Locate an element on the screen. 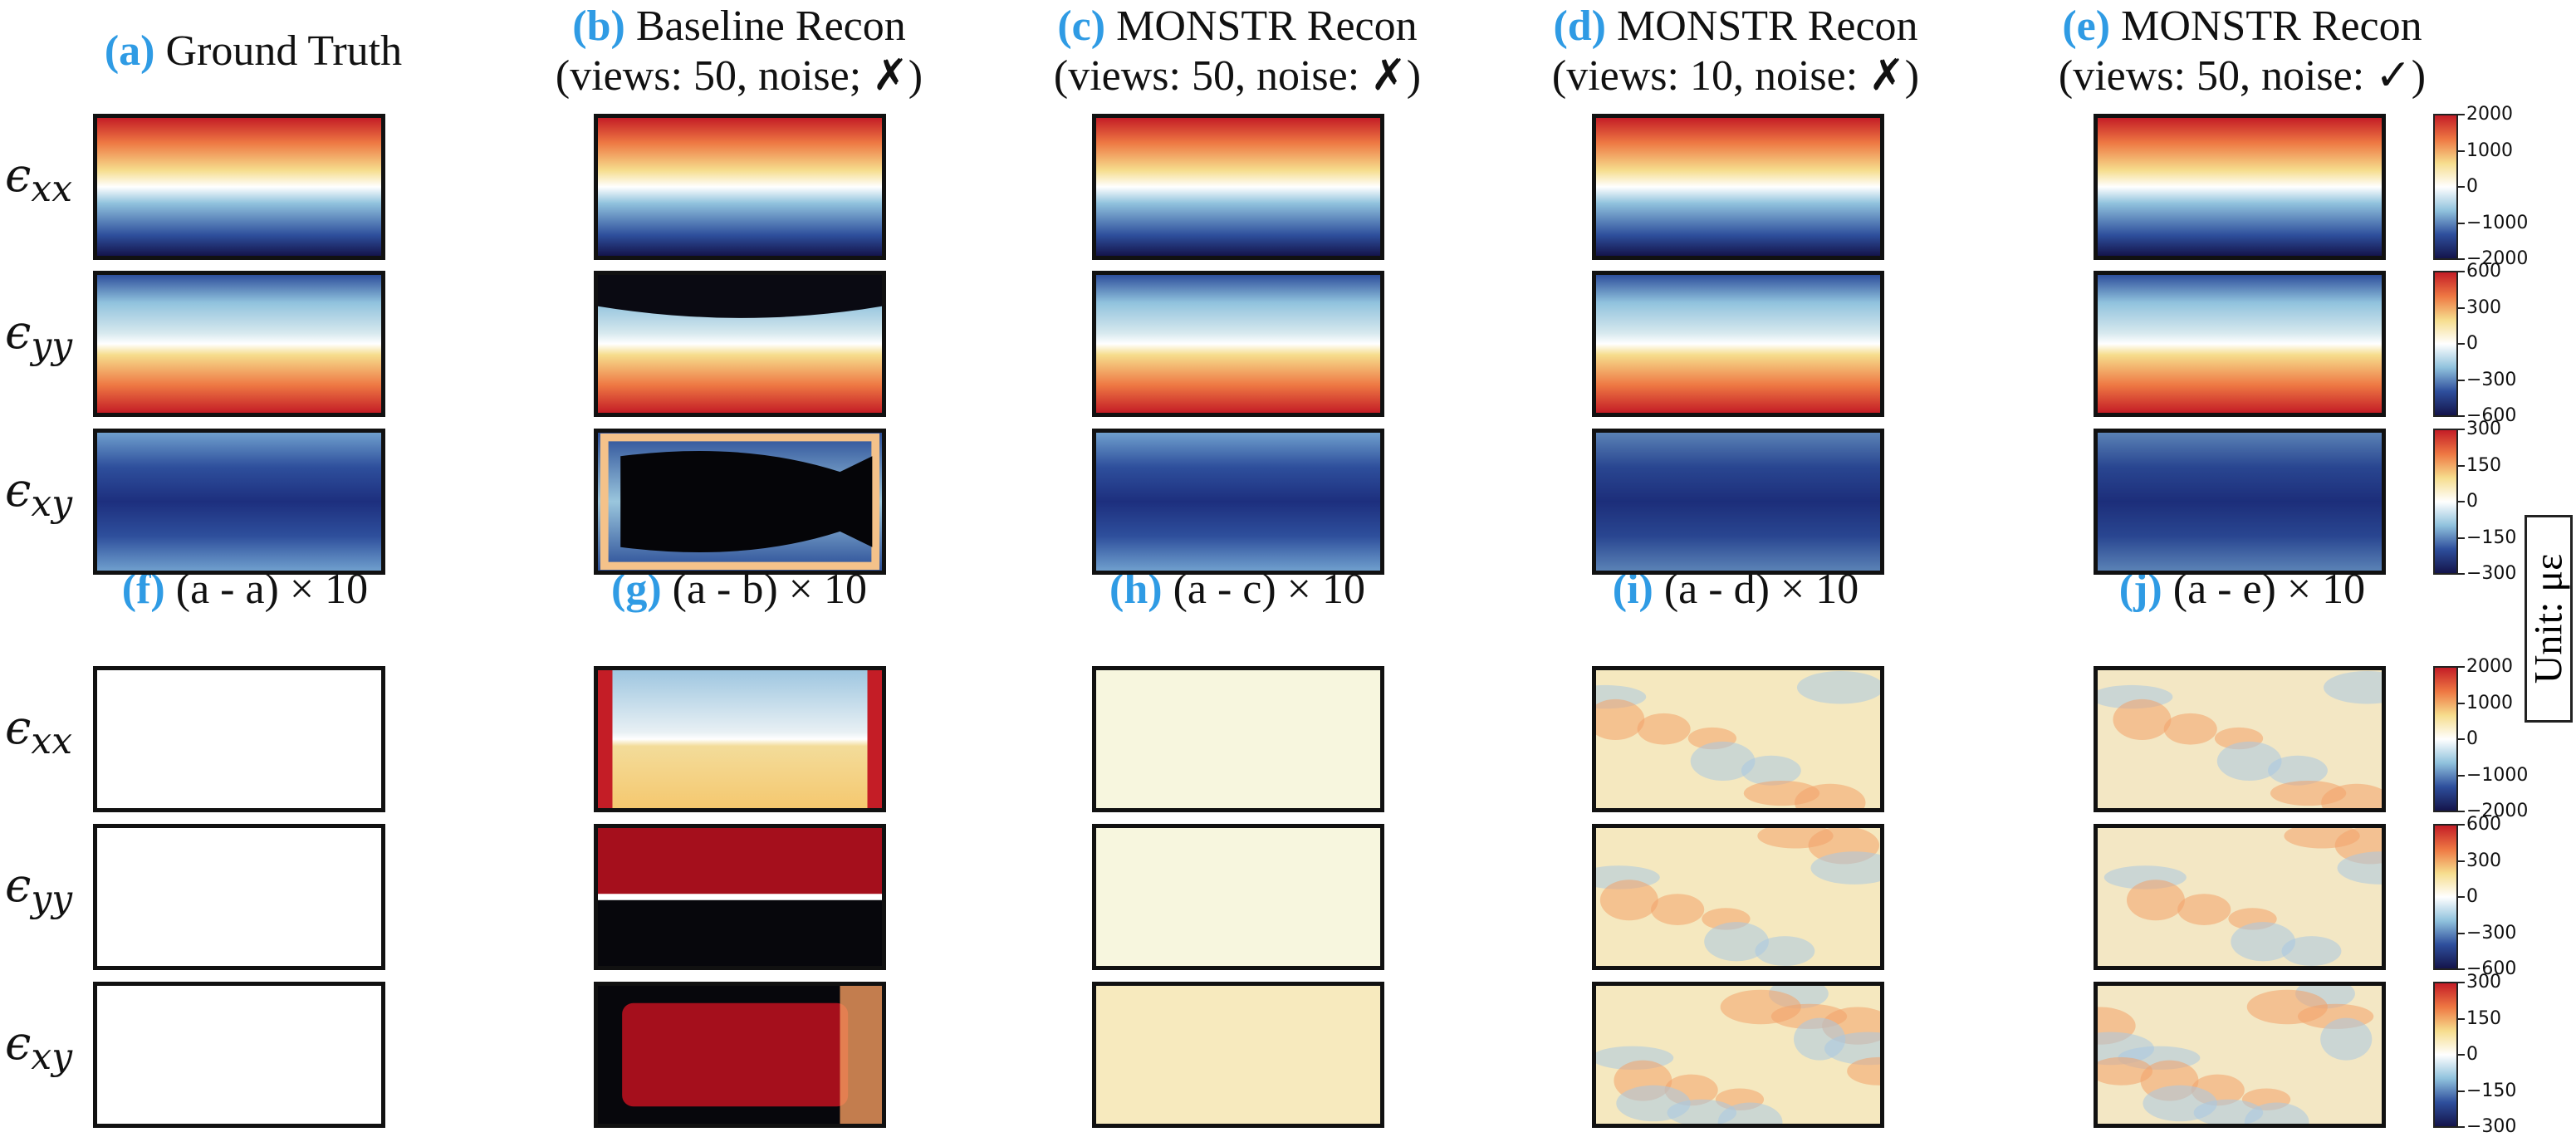  colorbar-tick-label: 150 is located at coordinates (2483, 465).